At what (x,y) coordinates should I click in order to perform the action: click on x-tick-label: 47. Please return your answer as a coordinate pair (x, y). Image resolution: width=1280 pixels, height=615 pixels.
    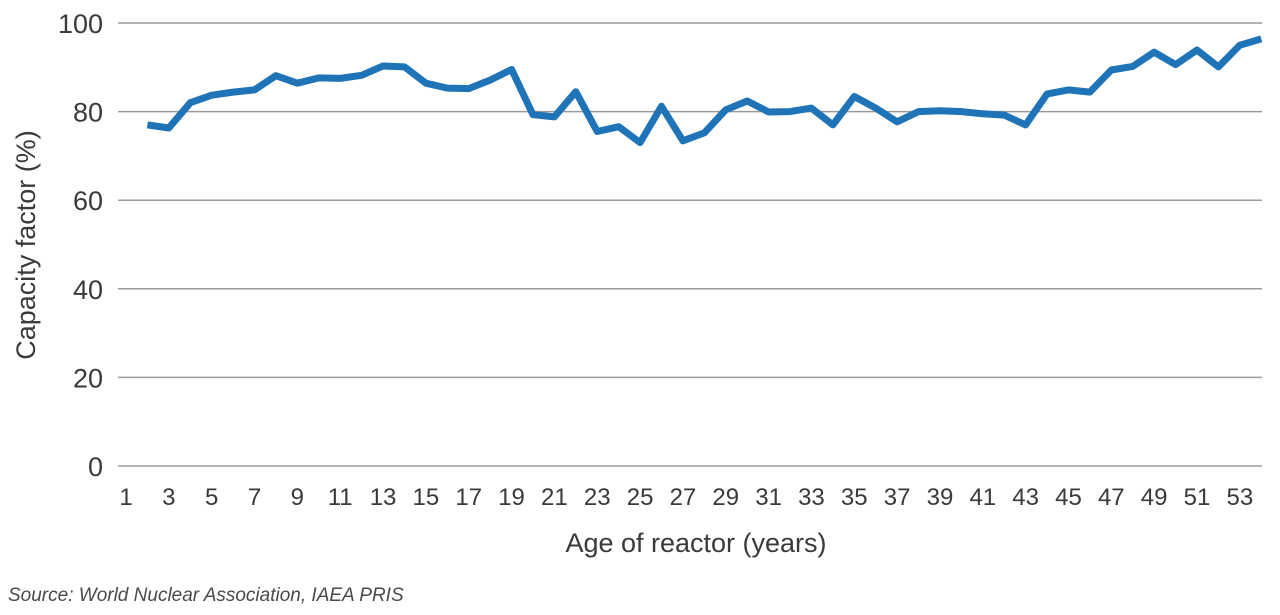
    Looking at the image, I should click on (1111, 497).